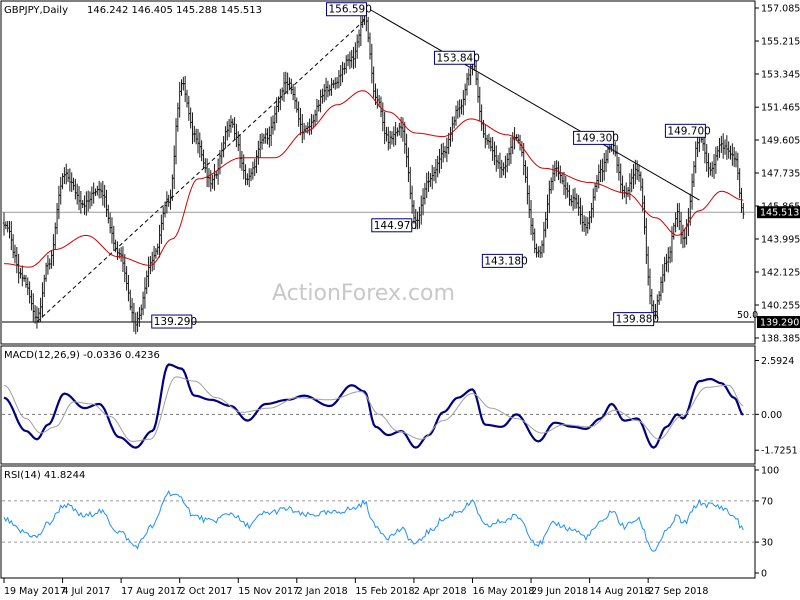 Image resolution: width=800 pixels, height=600 pixels. I want to click on price-ytick-label: 142.125, so click(780, 273).